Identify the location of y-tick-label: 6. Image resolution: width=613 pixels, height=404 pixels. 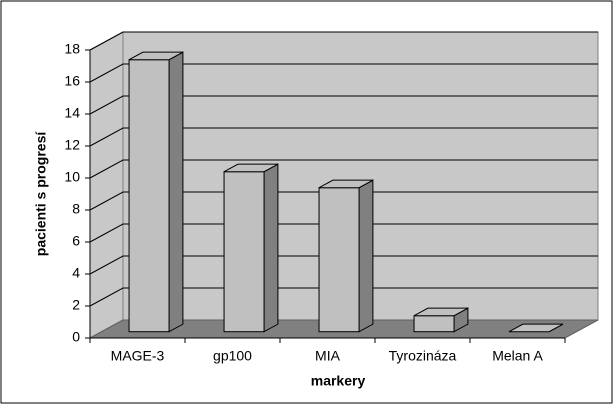
(76, 241).